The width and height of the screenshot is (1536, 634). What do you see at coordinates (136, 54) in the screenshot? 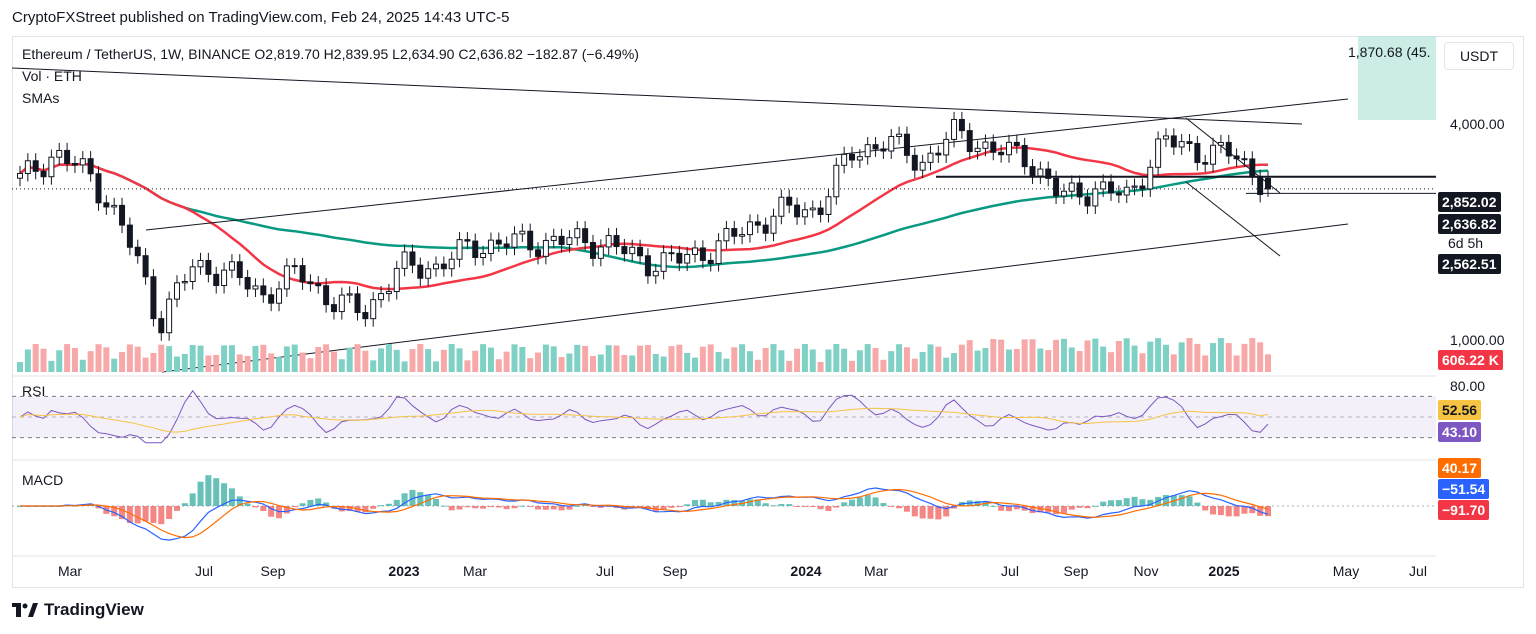
I see `symbol-name: Ethereum / TetherUS, 1W, BINANCE` at bounding box center [136, 54].